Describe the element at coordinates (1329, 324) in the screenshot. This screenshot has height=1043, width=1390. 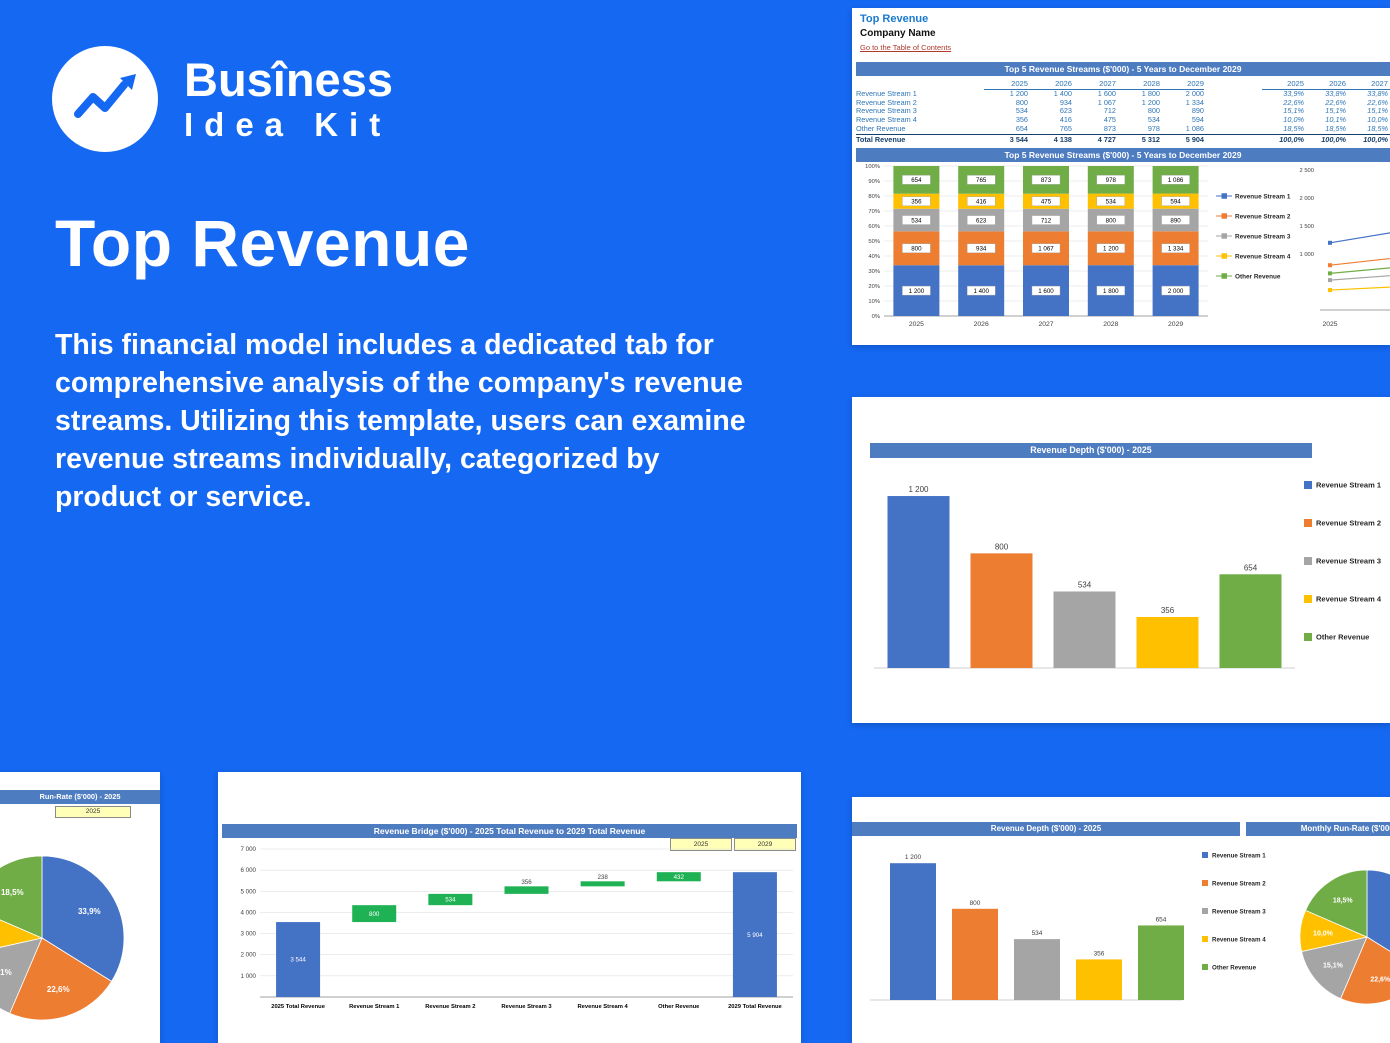
I see `chart-label: 2025` at that location.